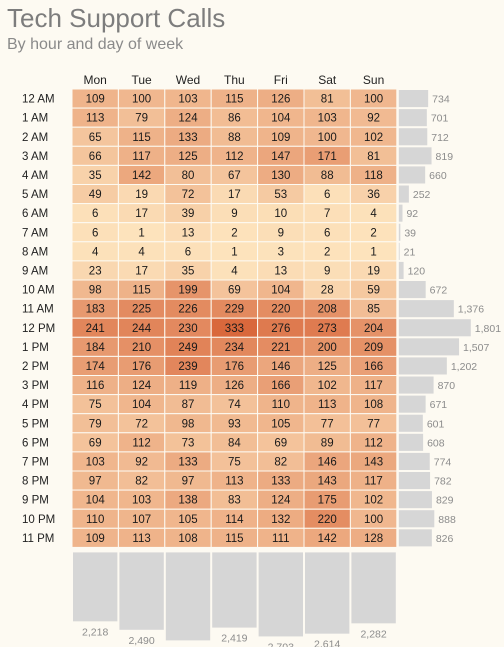  I want to click on cell-value: 39, so click(188, 214).